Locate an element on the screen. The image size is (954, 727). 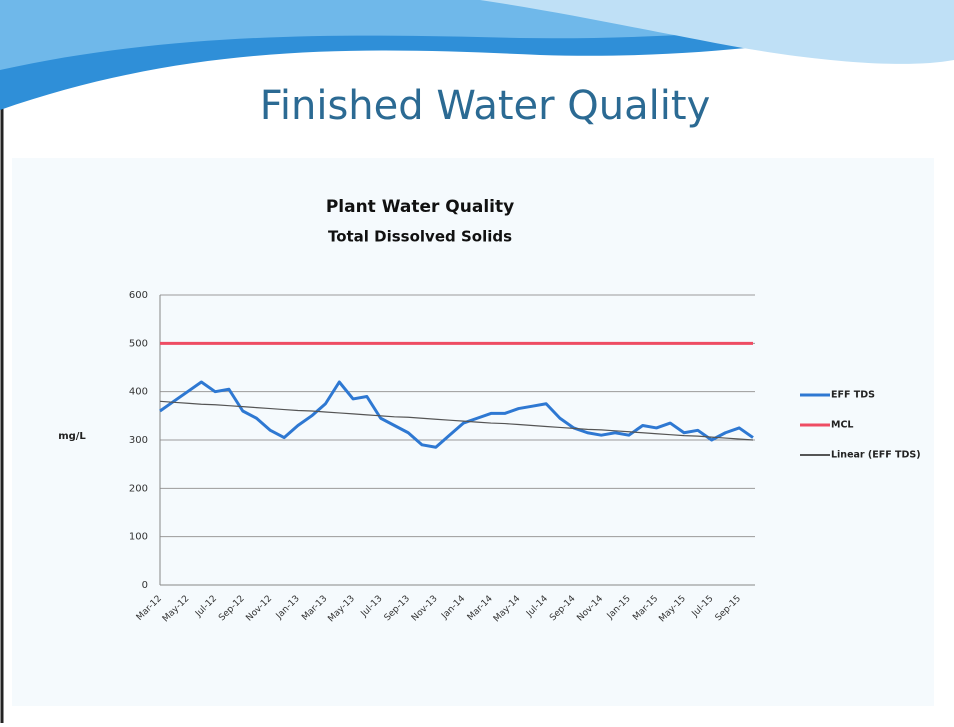
chart-title: Plant Water Quality is located at coordinates (420, 207).